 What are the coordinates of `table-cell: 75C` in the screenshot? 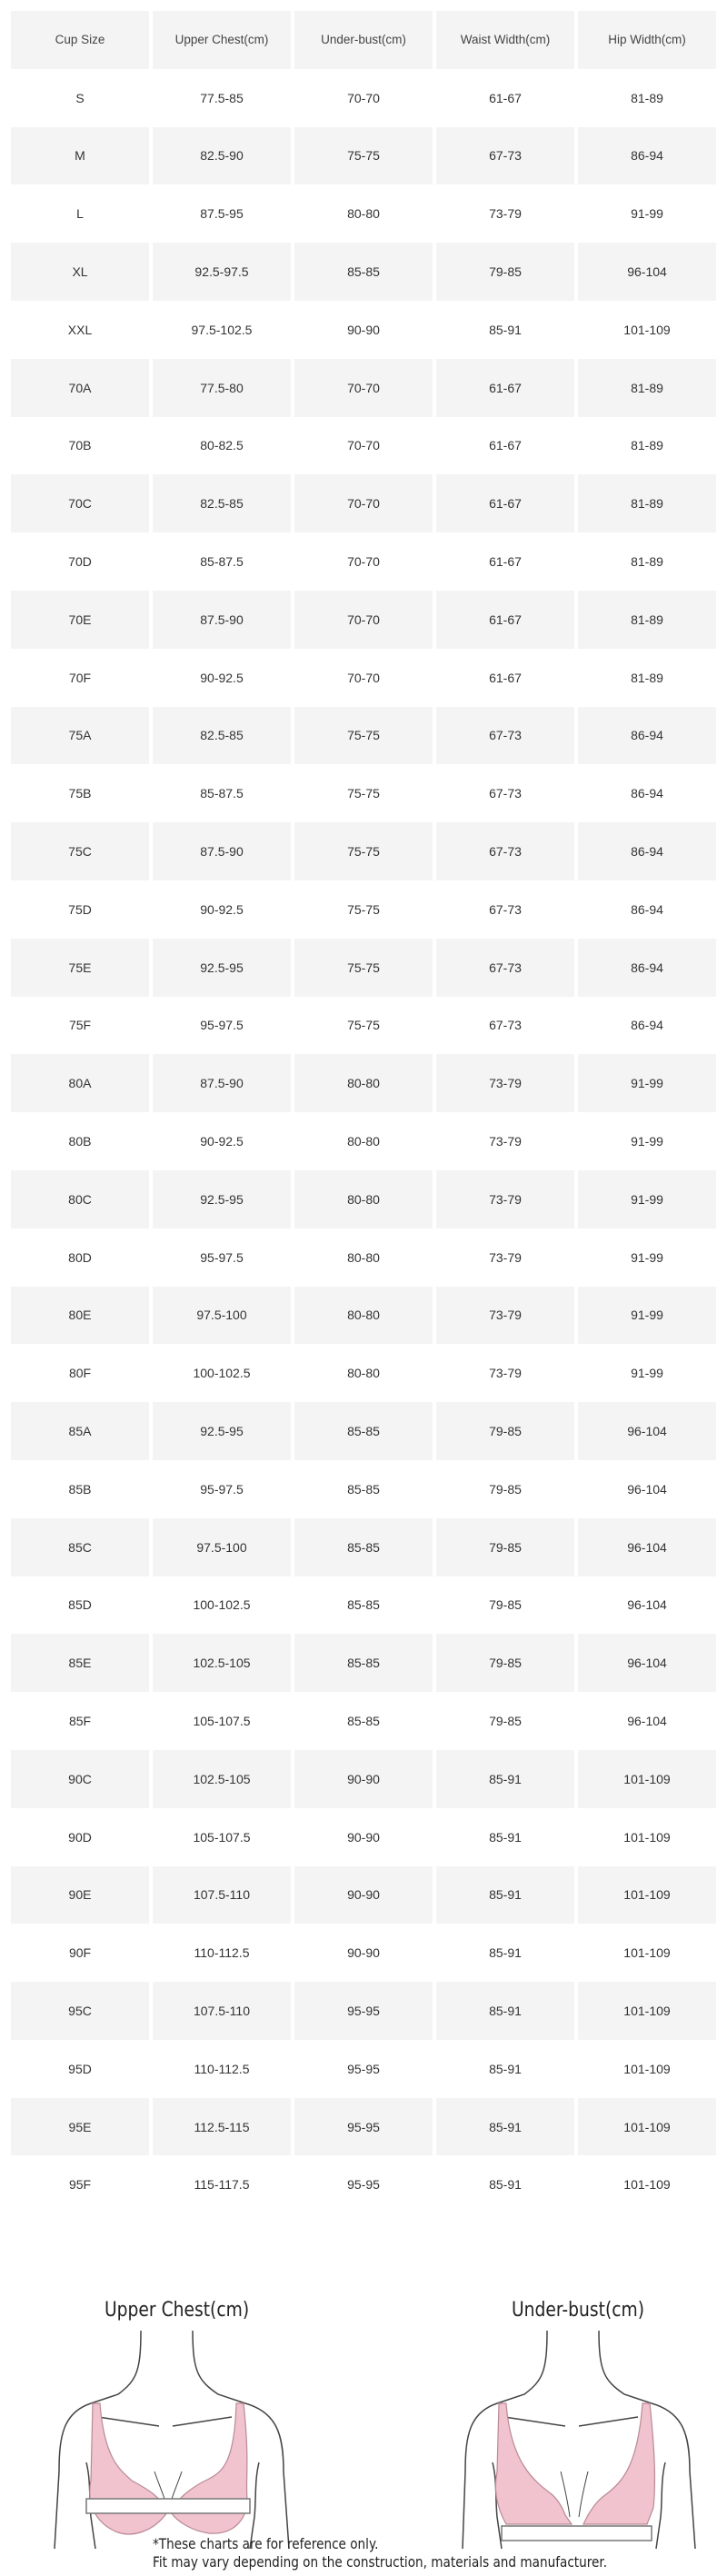 It's located at (80, 851).